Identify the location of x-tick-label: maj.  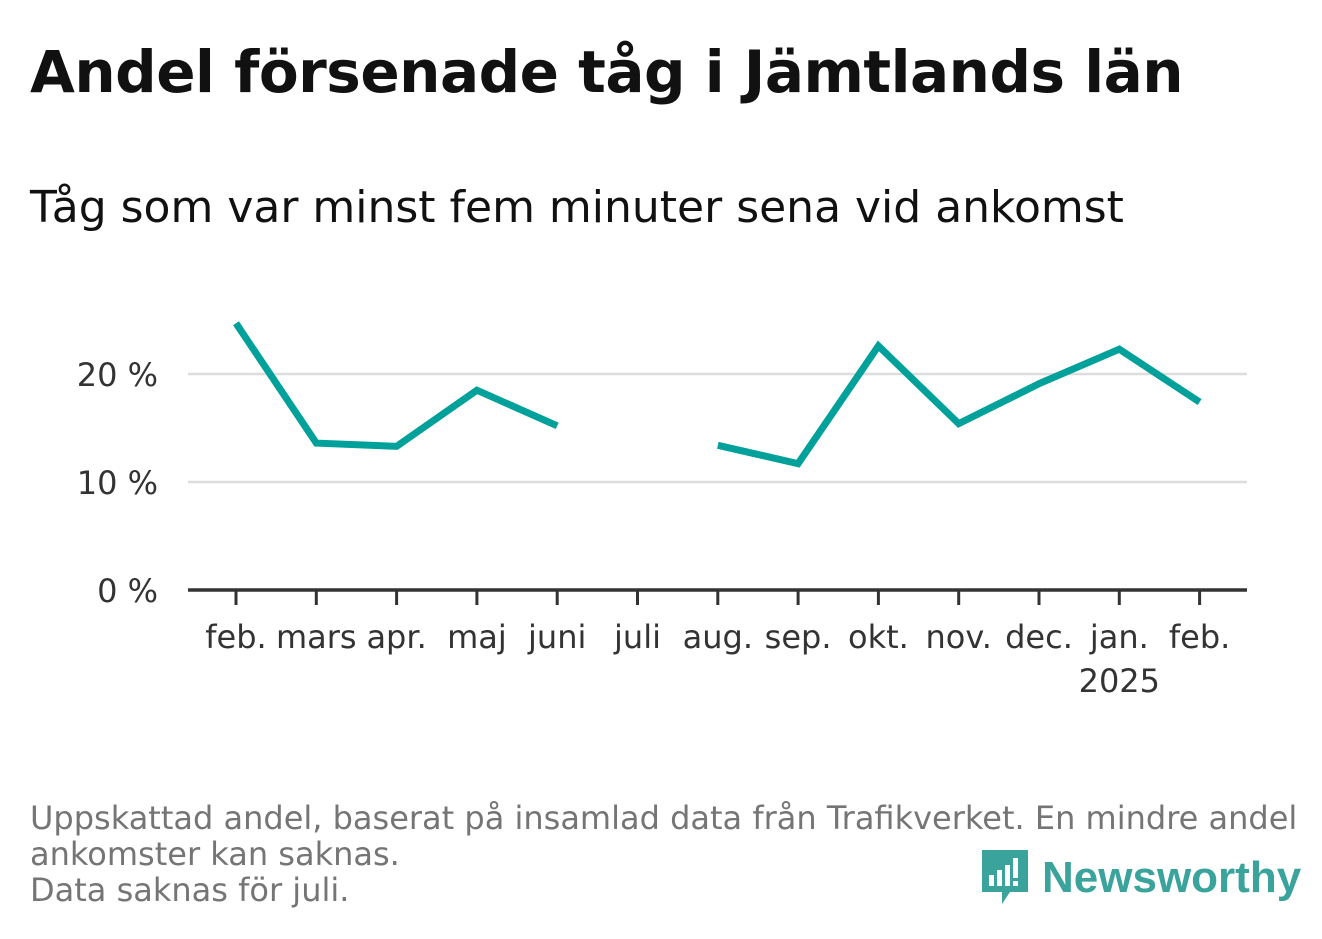
(477, 637).